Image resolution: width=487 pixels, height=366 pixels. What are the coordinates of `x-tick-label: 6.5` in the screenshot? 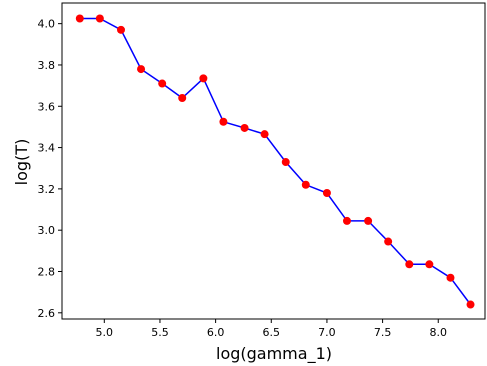 It's located at (272, 332).